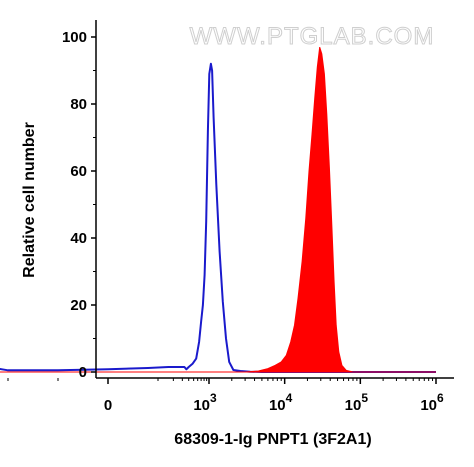  I want to click on y-tick-label-80: 80, so click(78, 104).